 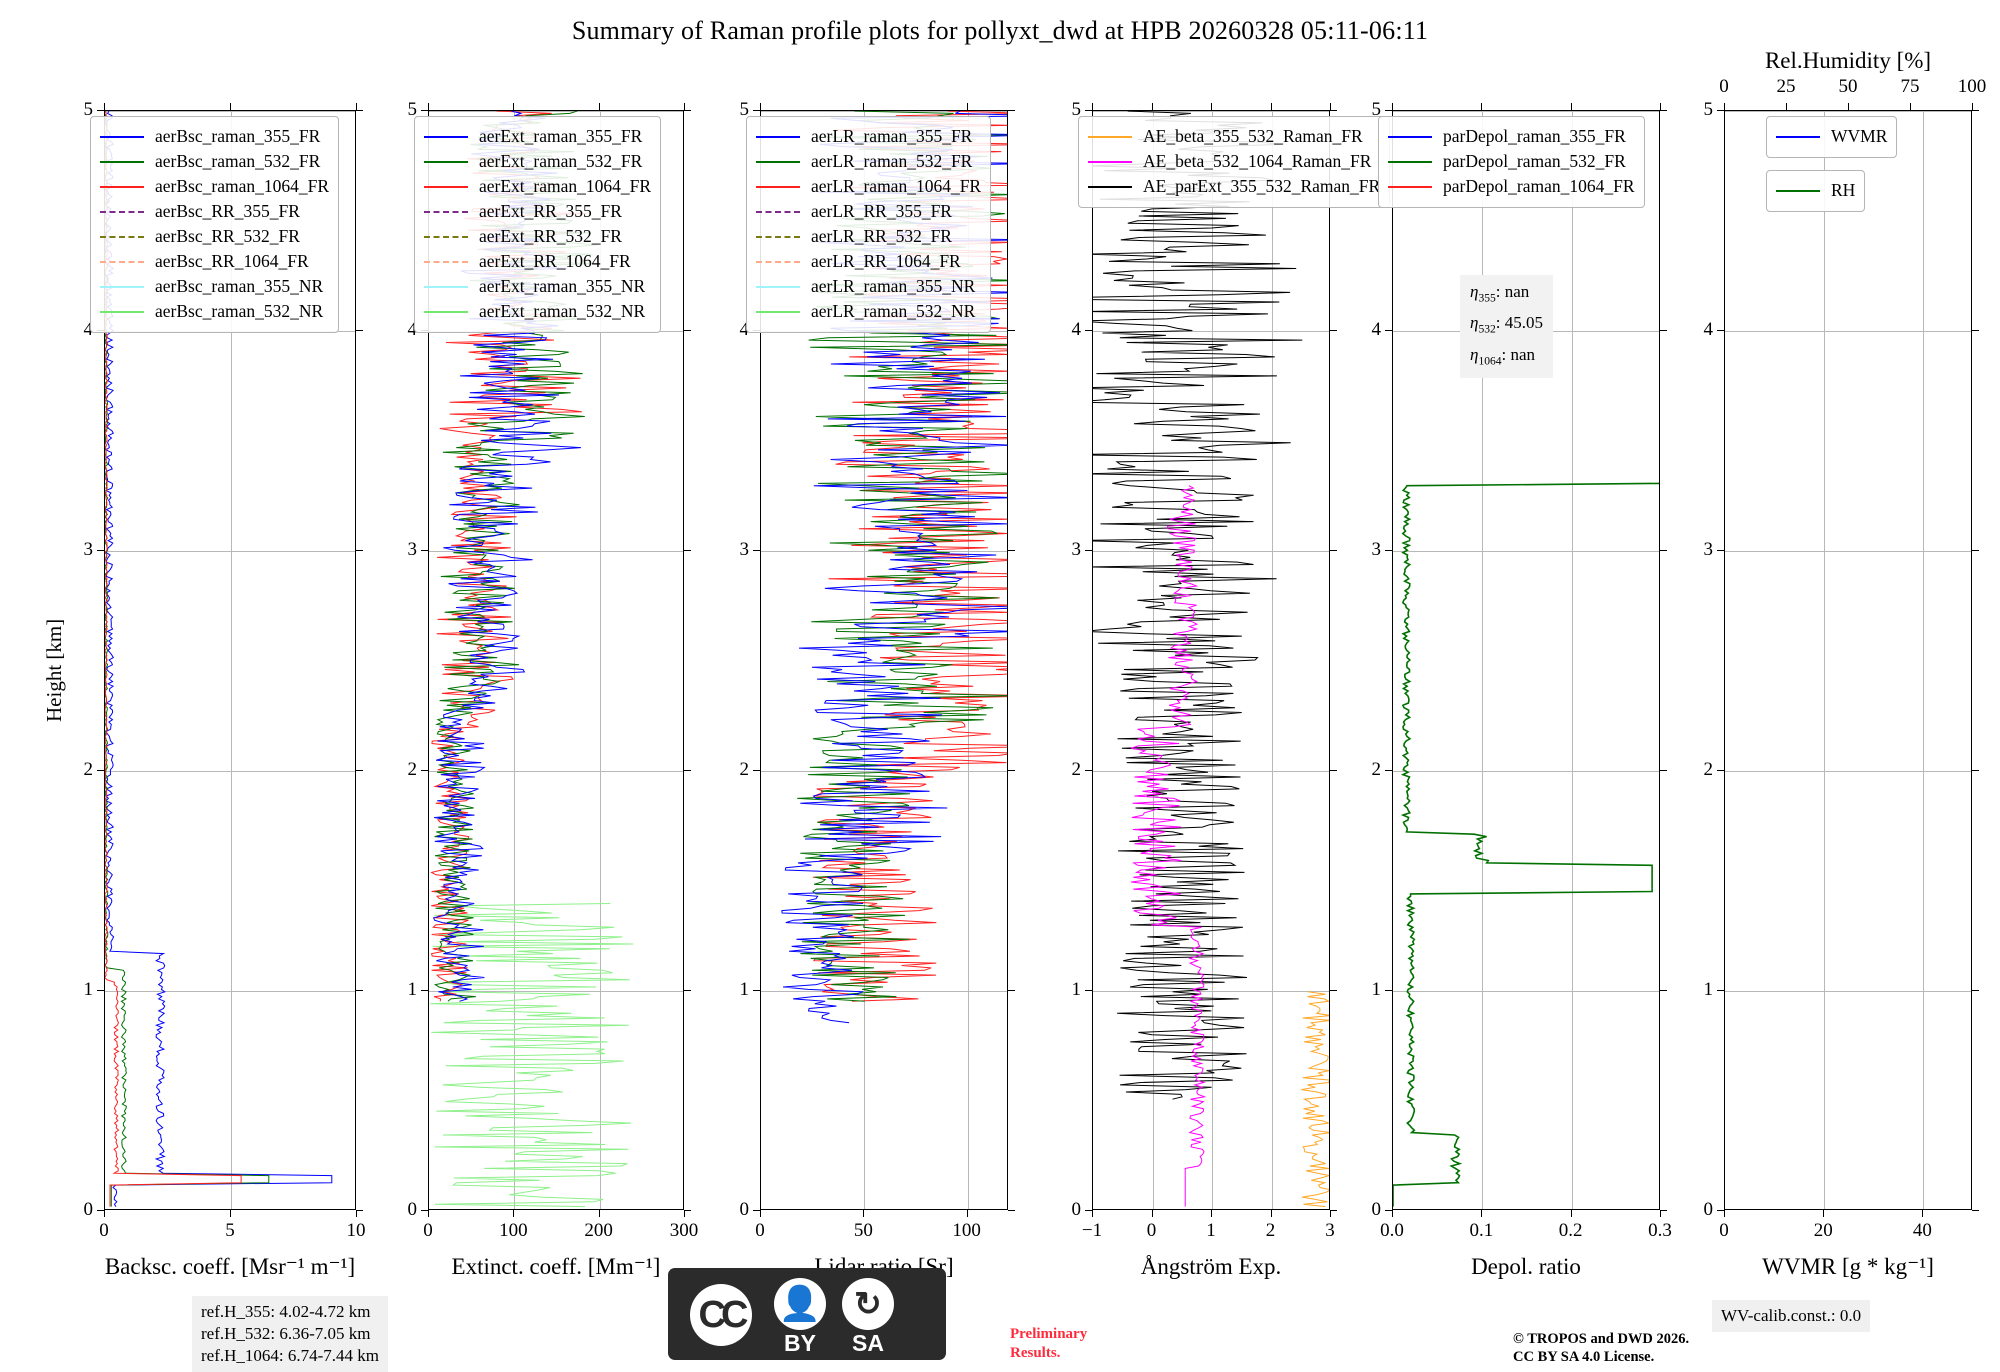 I want to click on x-tick-label: 40, so click(x=1922, y=1230).